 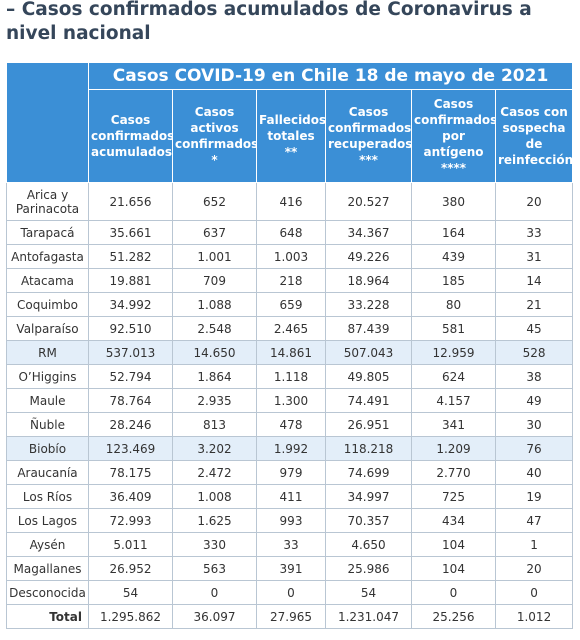 I want to click on value-cell: 28.246, so click(x=130, y=424).